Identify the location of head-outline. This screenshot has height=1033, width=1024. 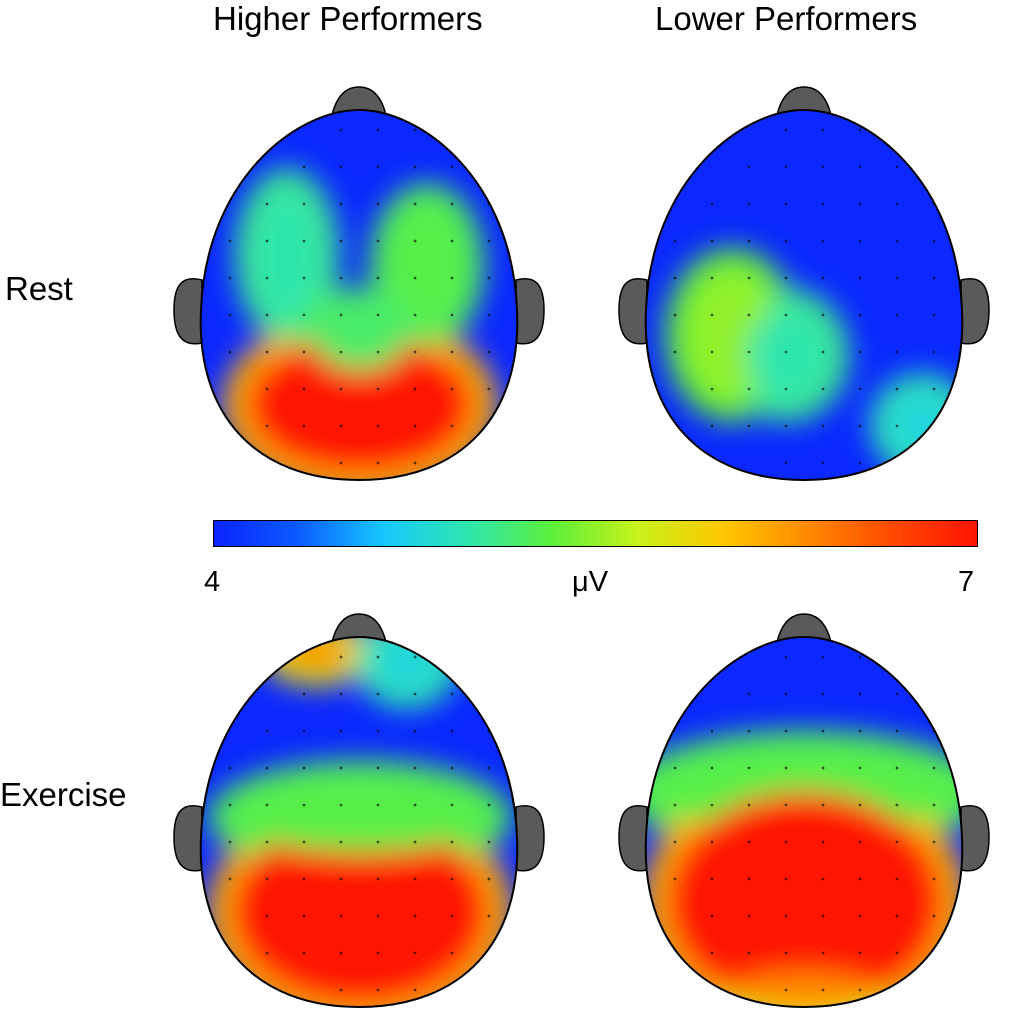
(359, 295).